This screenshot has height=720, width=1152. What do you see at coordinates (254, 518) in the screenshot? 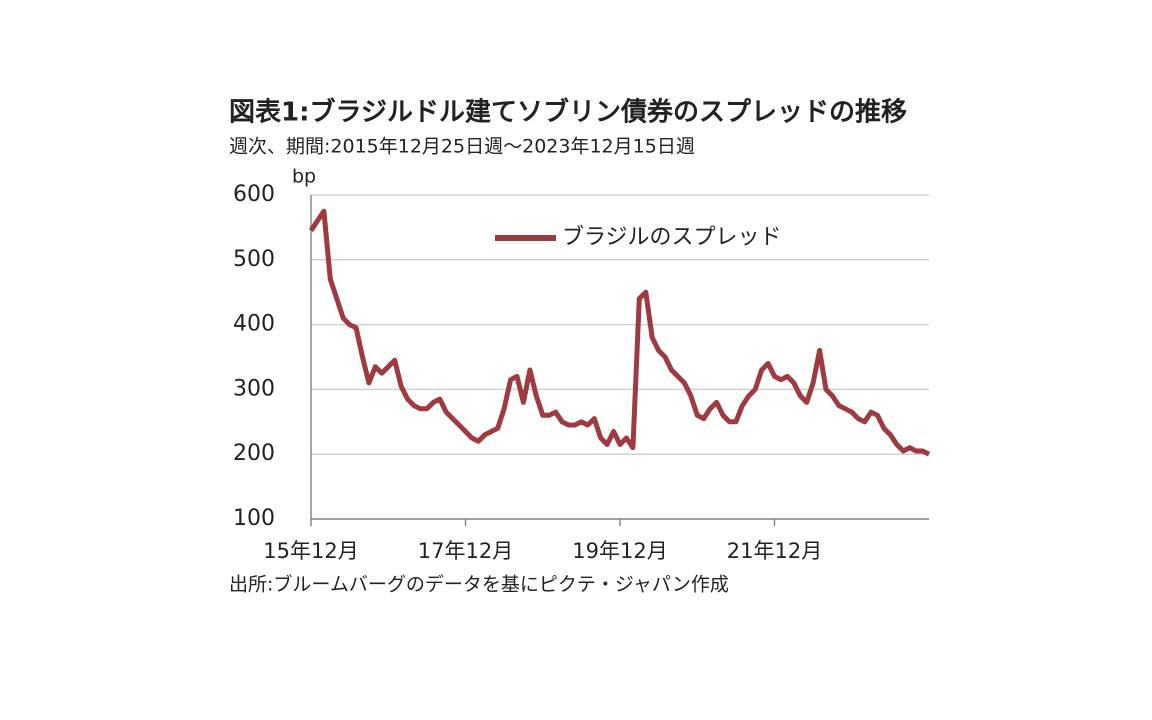
I see `y-tick-label: 100` at bounding box center [254, 518].